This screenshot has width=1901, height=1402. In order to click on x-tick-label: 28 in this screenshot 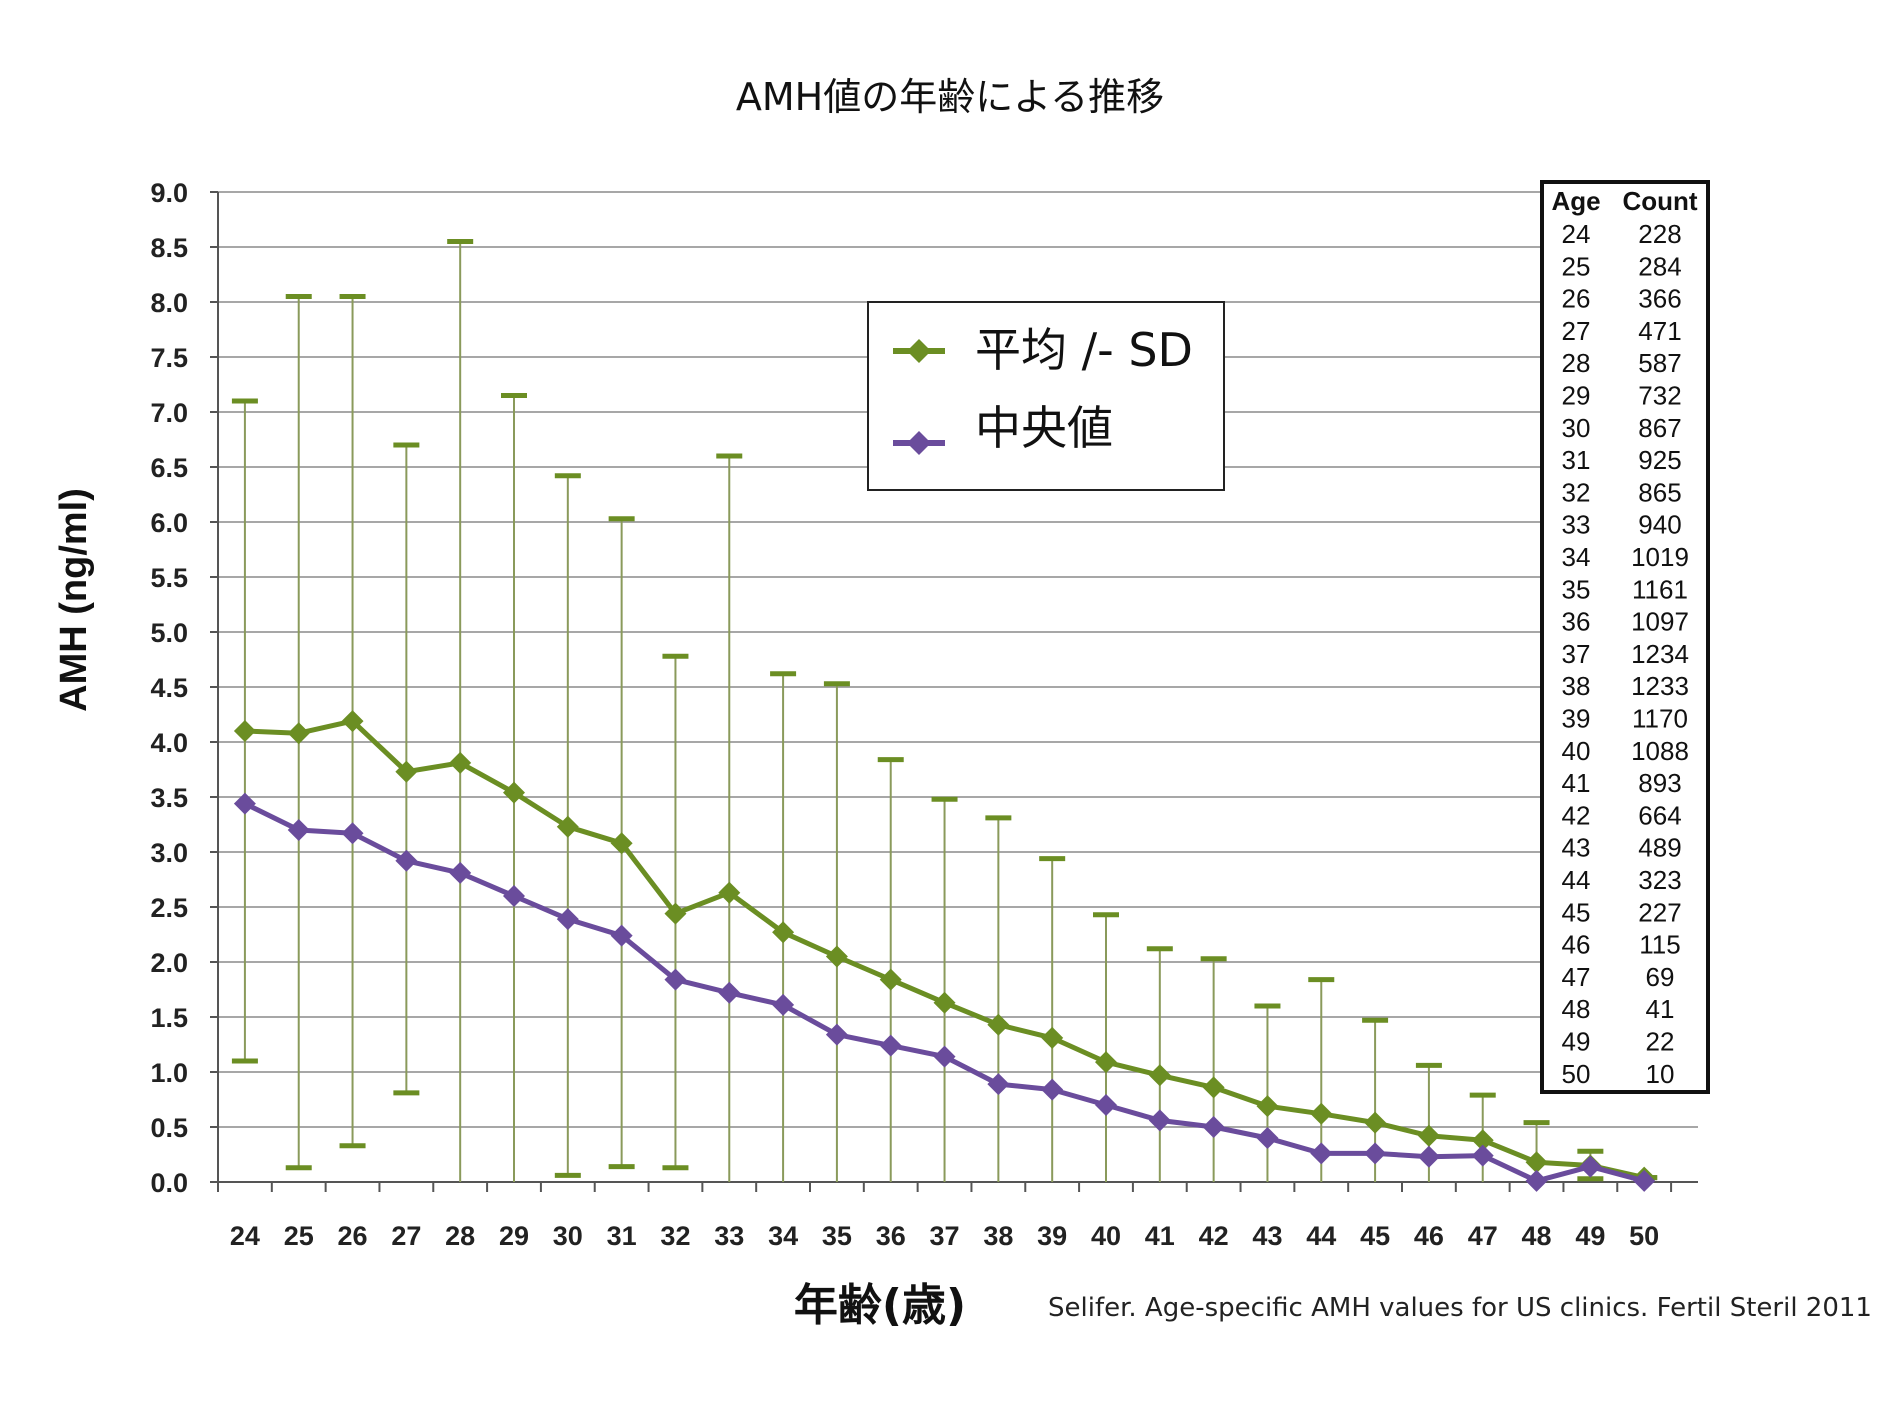, I will do `click(460, 1236)`.